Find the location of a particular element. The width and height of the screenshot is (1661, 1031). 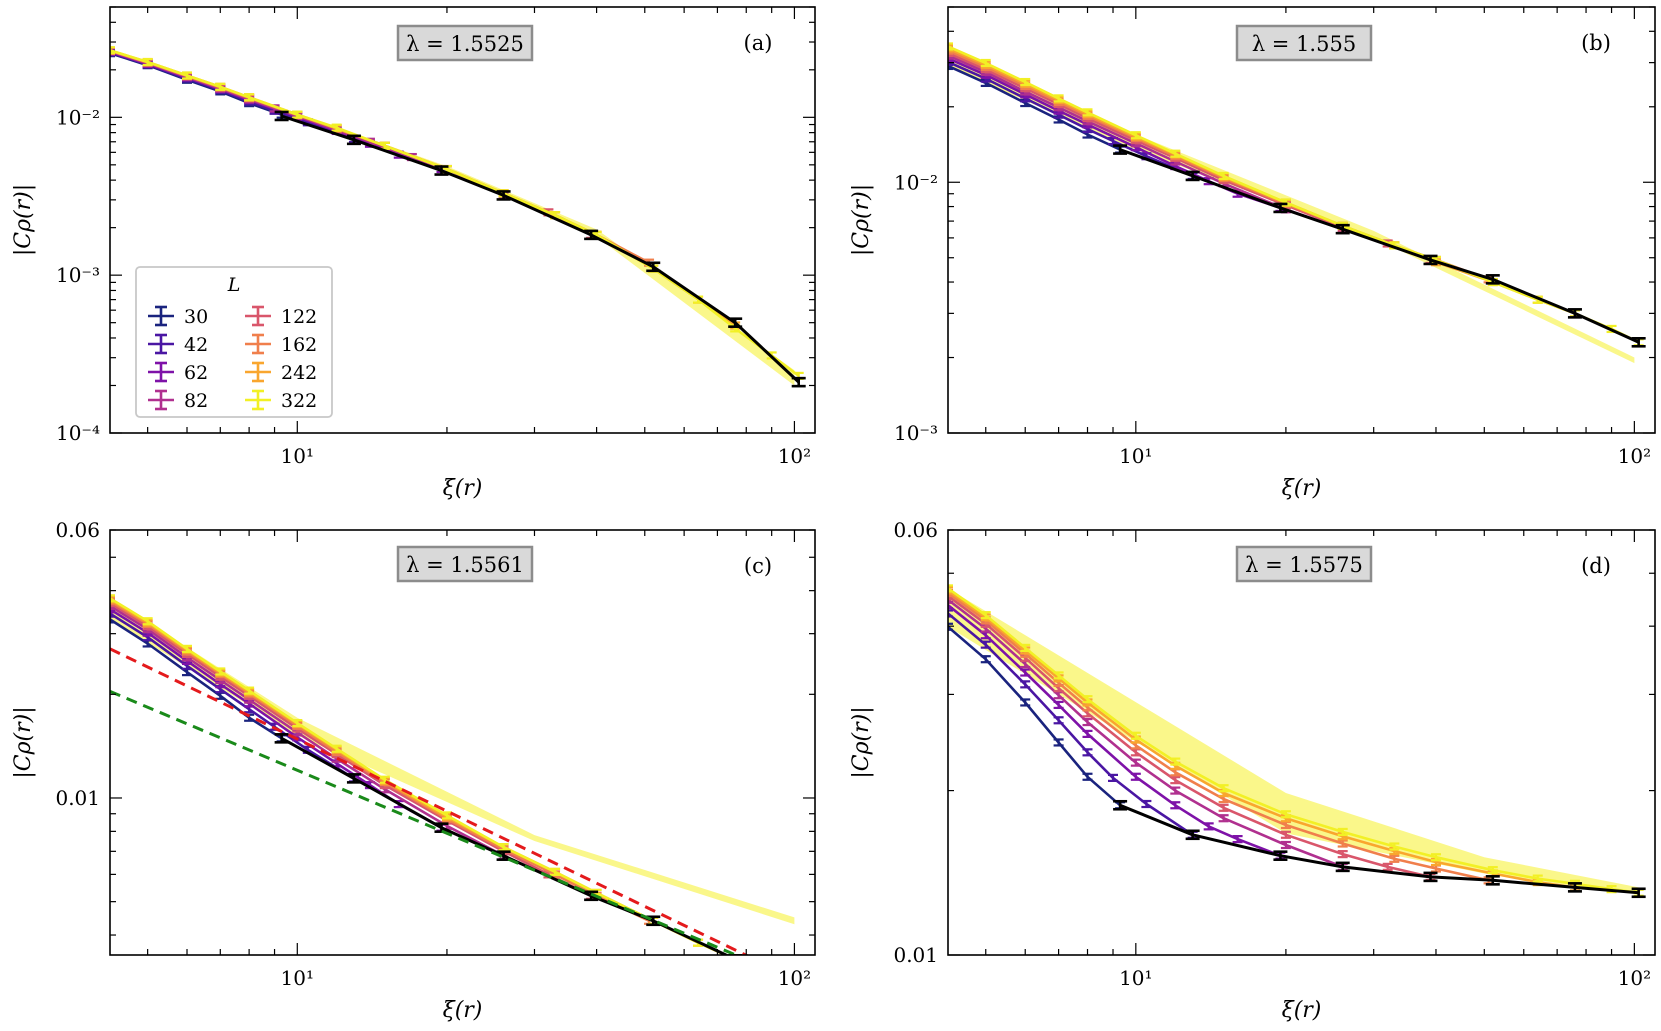

y-tick-label: 10⁻⁴ is located at coordinates (78, 433).